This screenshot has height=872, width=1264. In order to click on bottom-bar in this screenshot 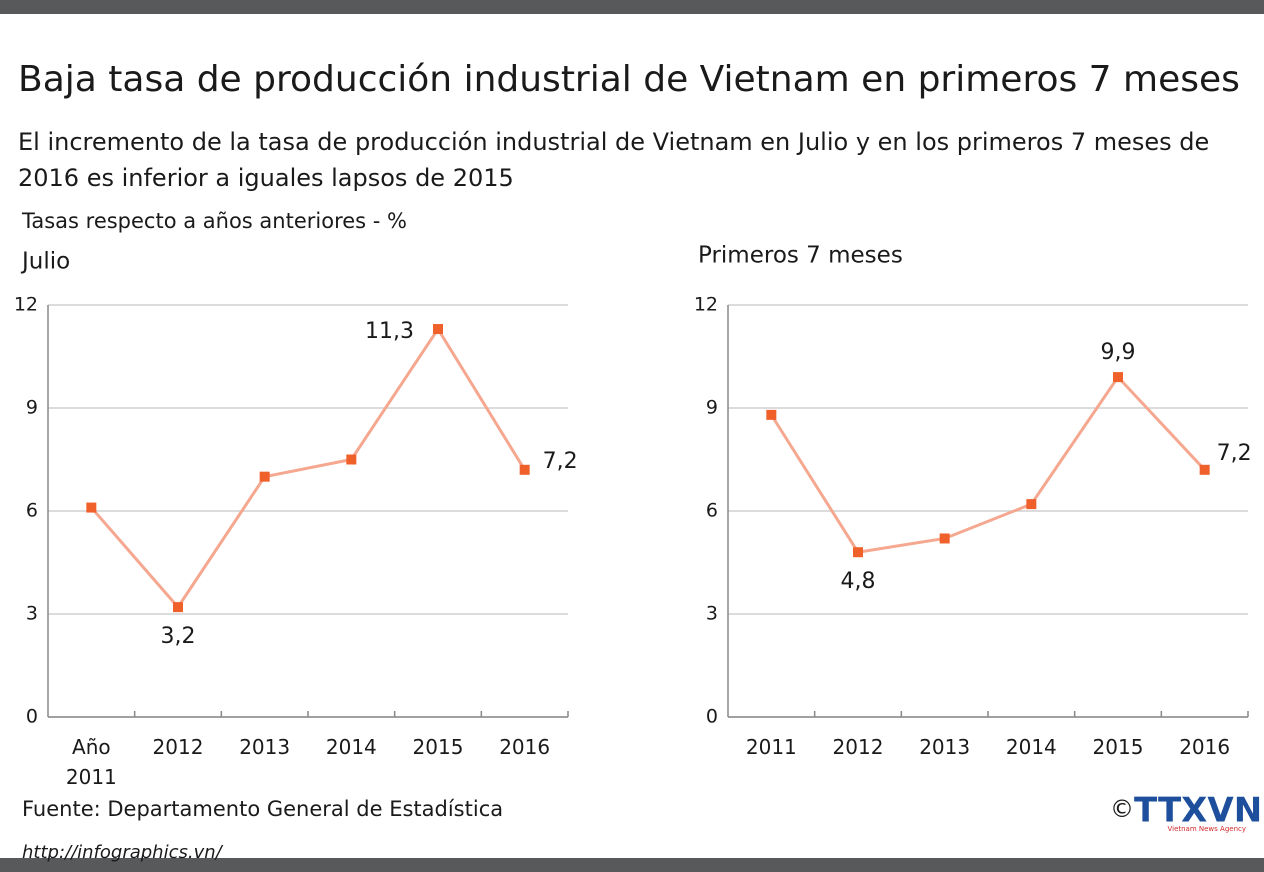, I will do `click(632, 865)`.